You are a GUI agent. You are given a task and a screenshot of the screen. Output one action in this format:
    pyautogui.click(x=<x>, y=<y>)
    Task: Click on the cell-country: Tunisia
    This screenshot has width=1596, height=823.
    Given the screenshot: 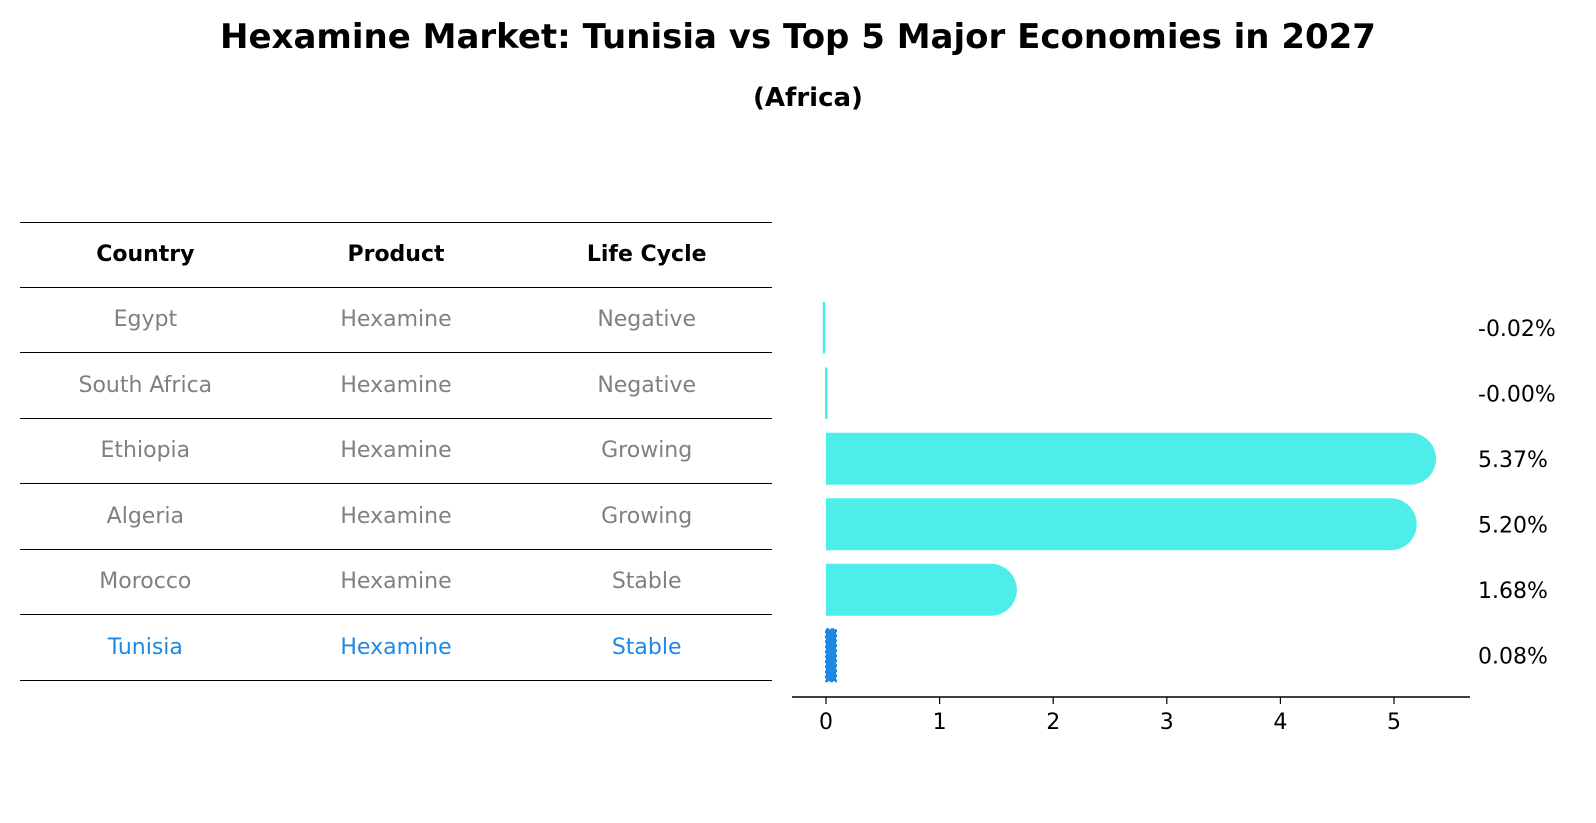 What is the action you would take?
    pyautogui.click(x=145, y=647)
    